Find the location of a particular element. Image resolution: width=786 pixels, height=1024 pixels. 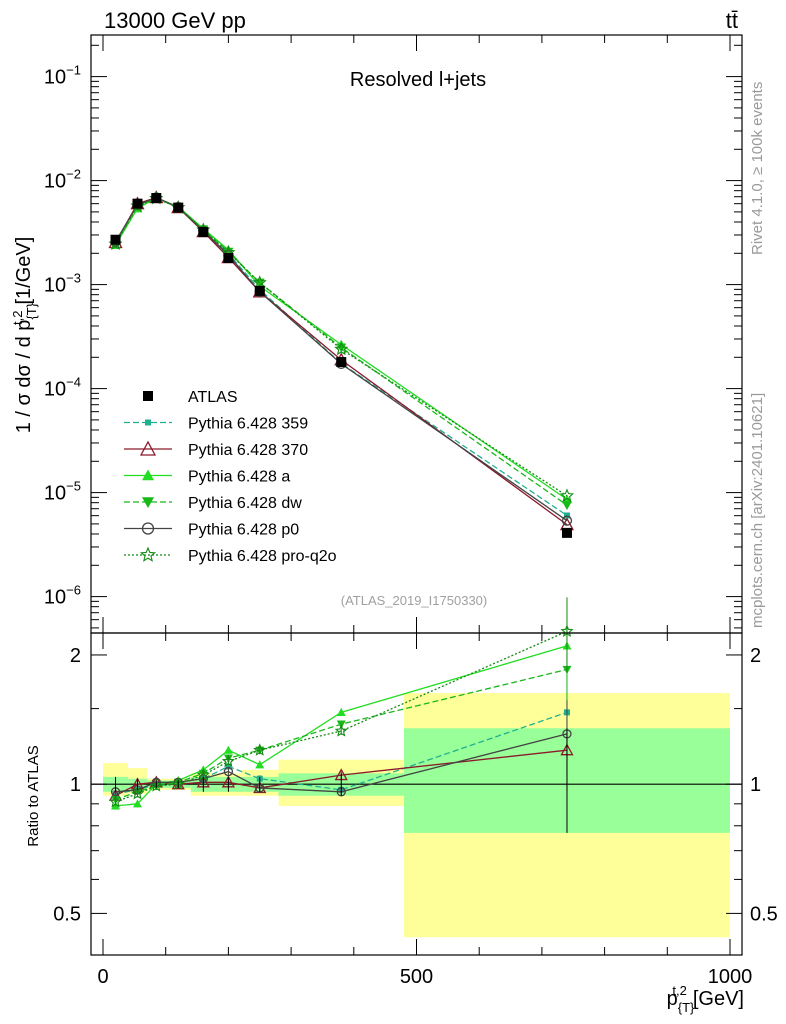

legend-entry: Pythia 6.428 359 is located at coordinates (216, 424).